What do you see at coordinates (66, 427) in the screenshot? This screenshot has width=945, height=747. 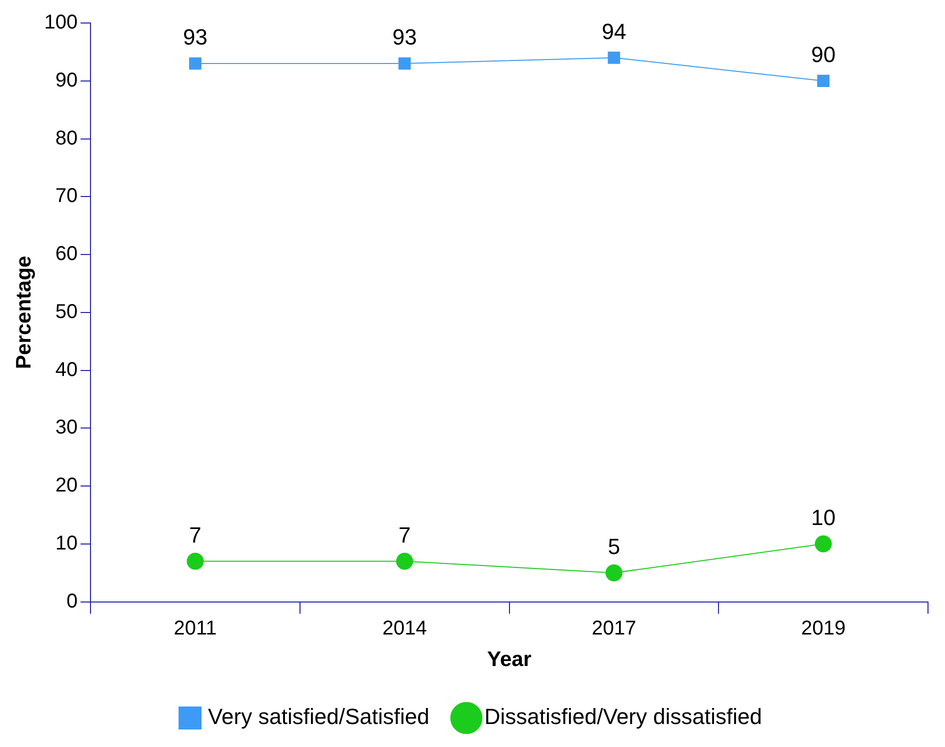 I see `y-tick-label: 30` at bounding box center [66, 427].